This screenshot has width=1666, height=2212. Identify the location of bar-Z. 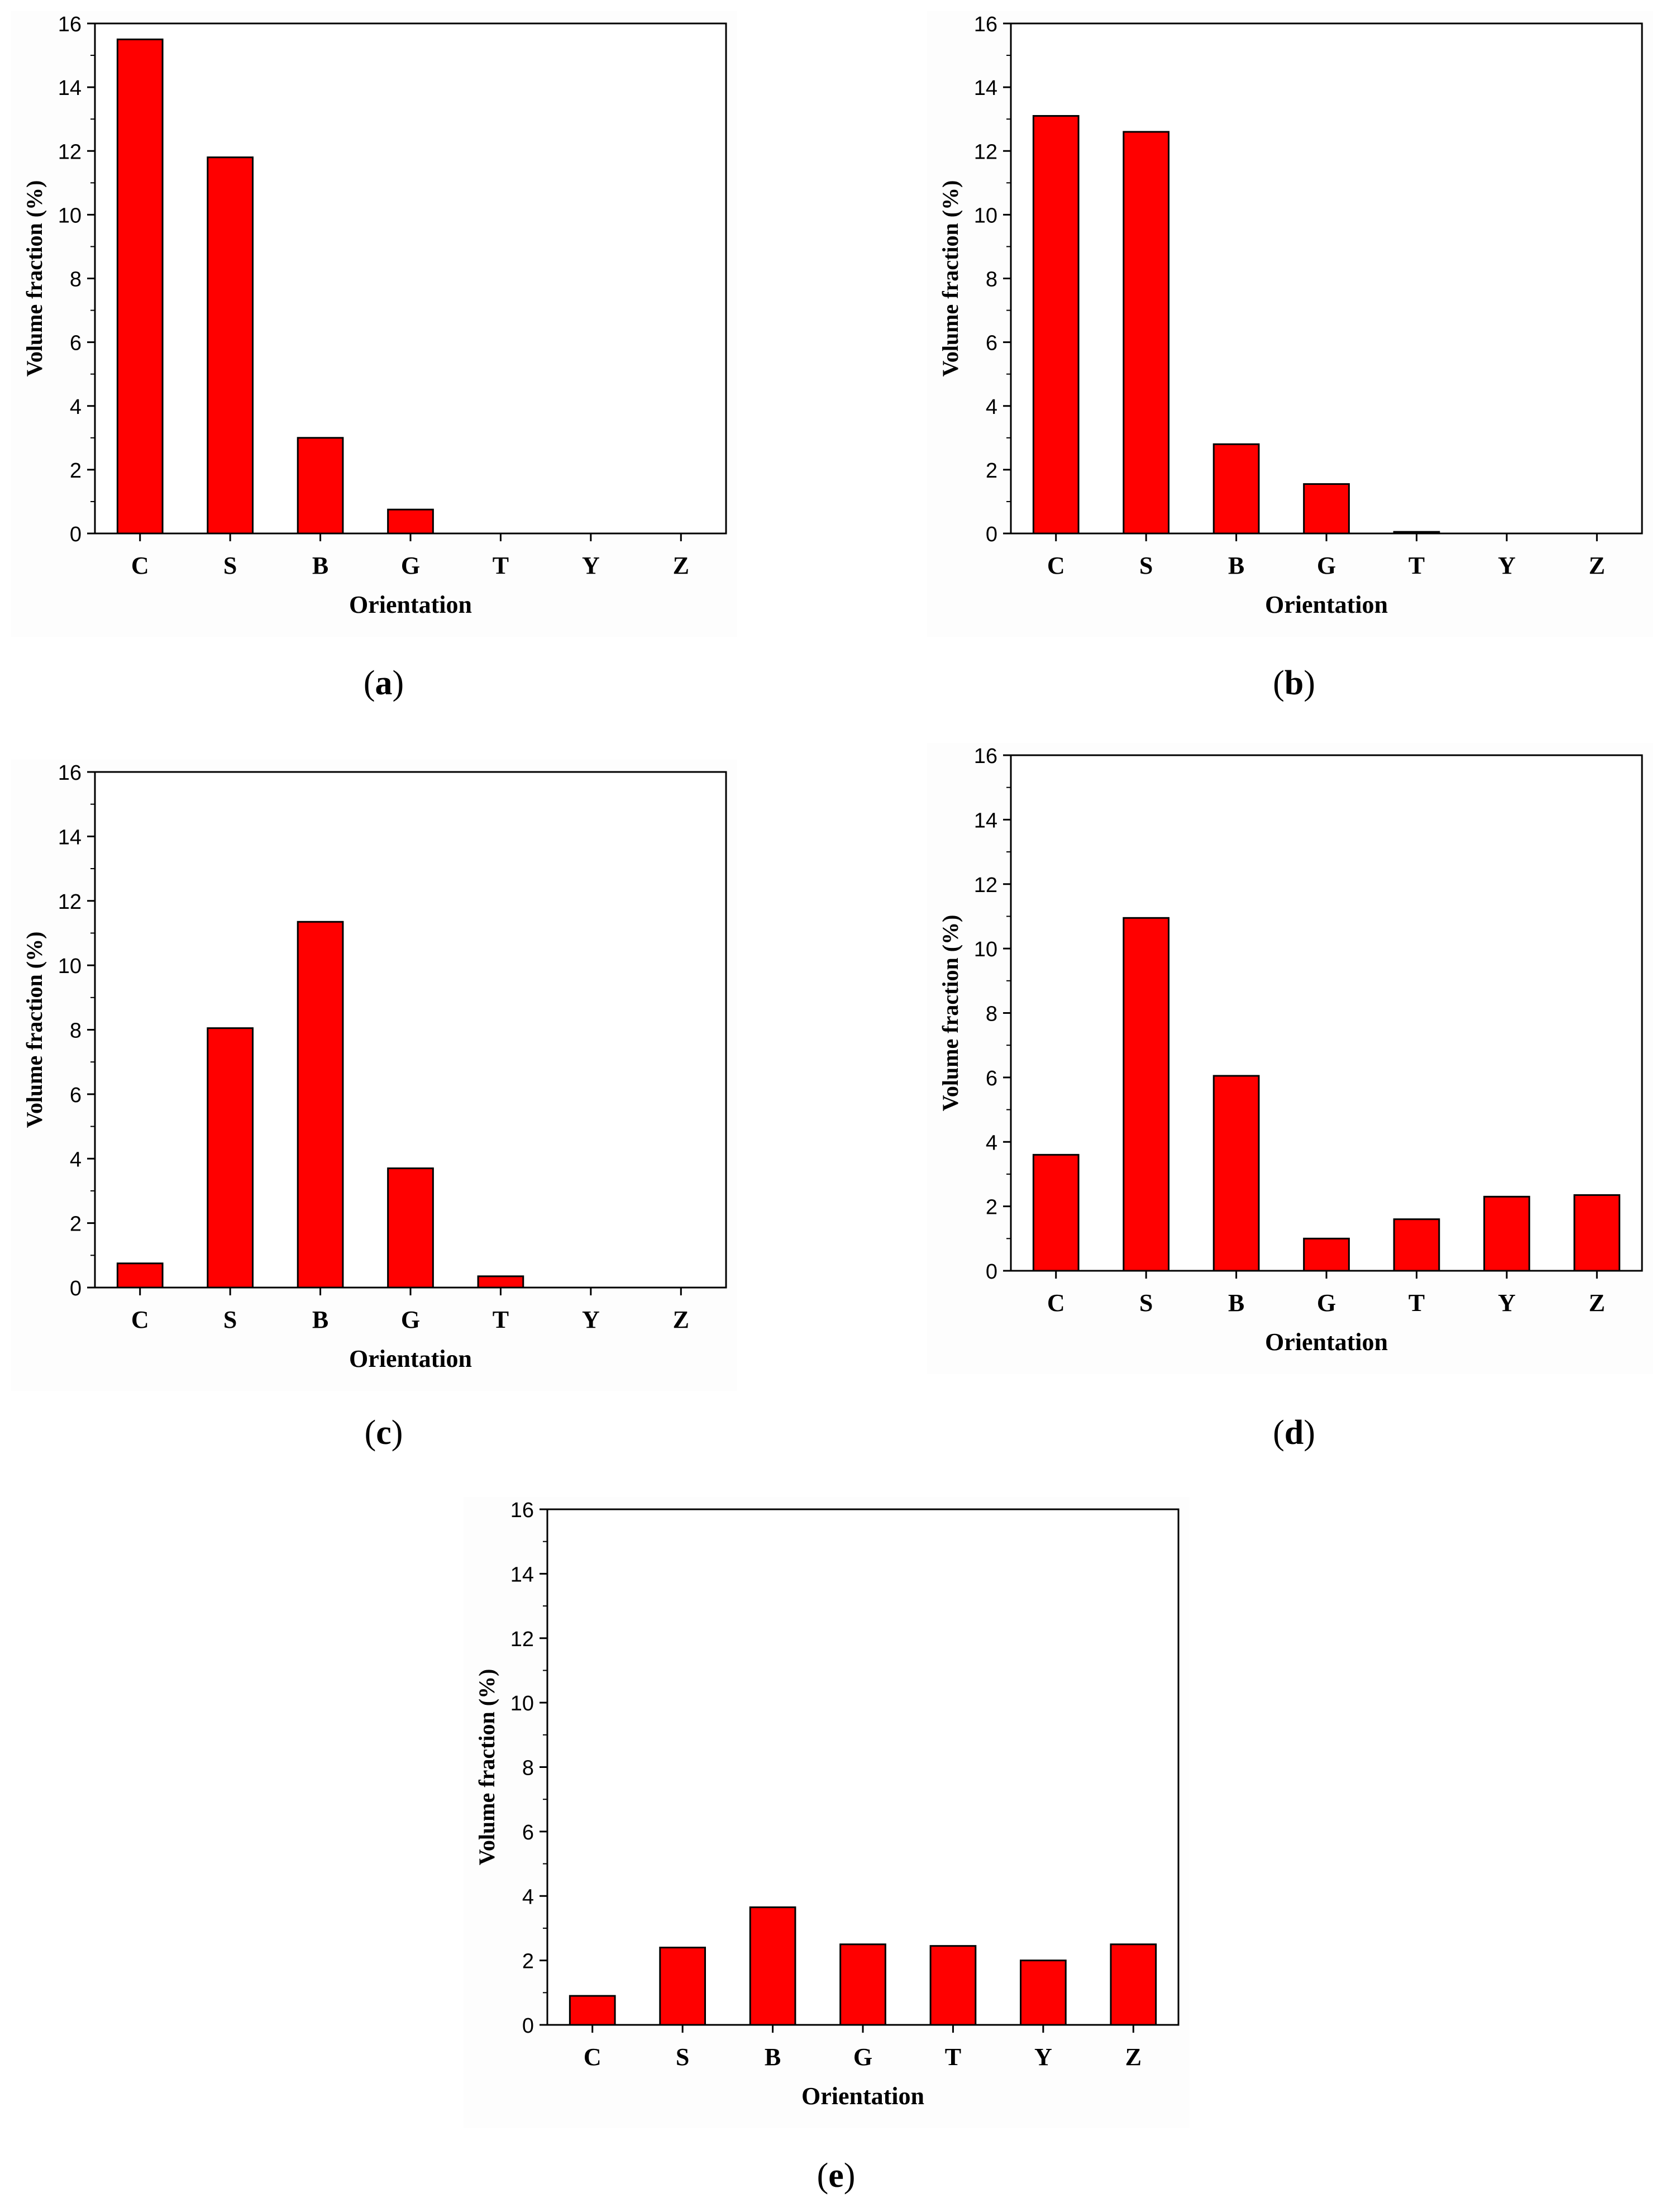
(1597, 1233).